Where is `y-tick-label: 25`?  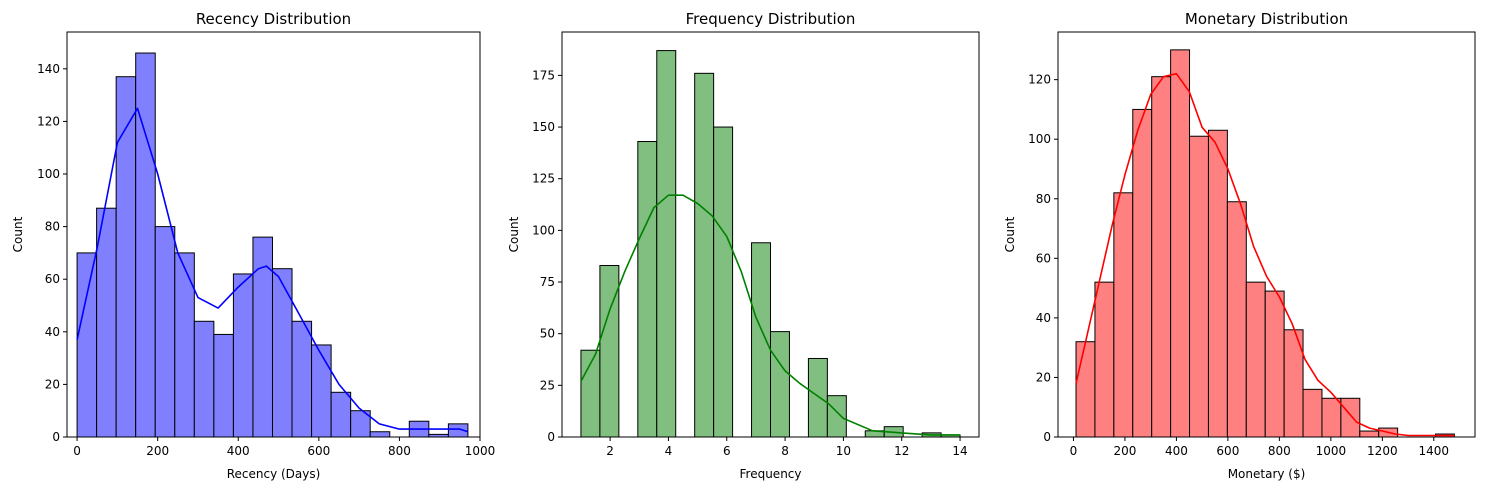
y-tick-label: 25 is located at coordinates (547, 385).